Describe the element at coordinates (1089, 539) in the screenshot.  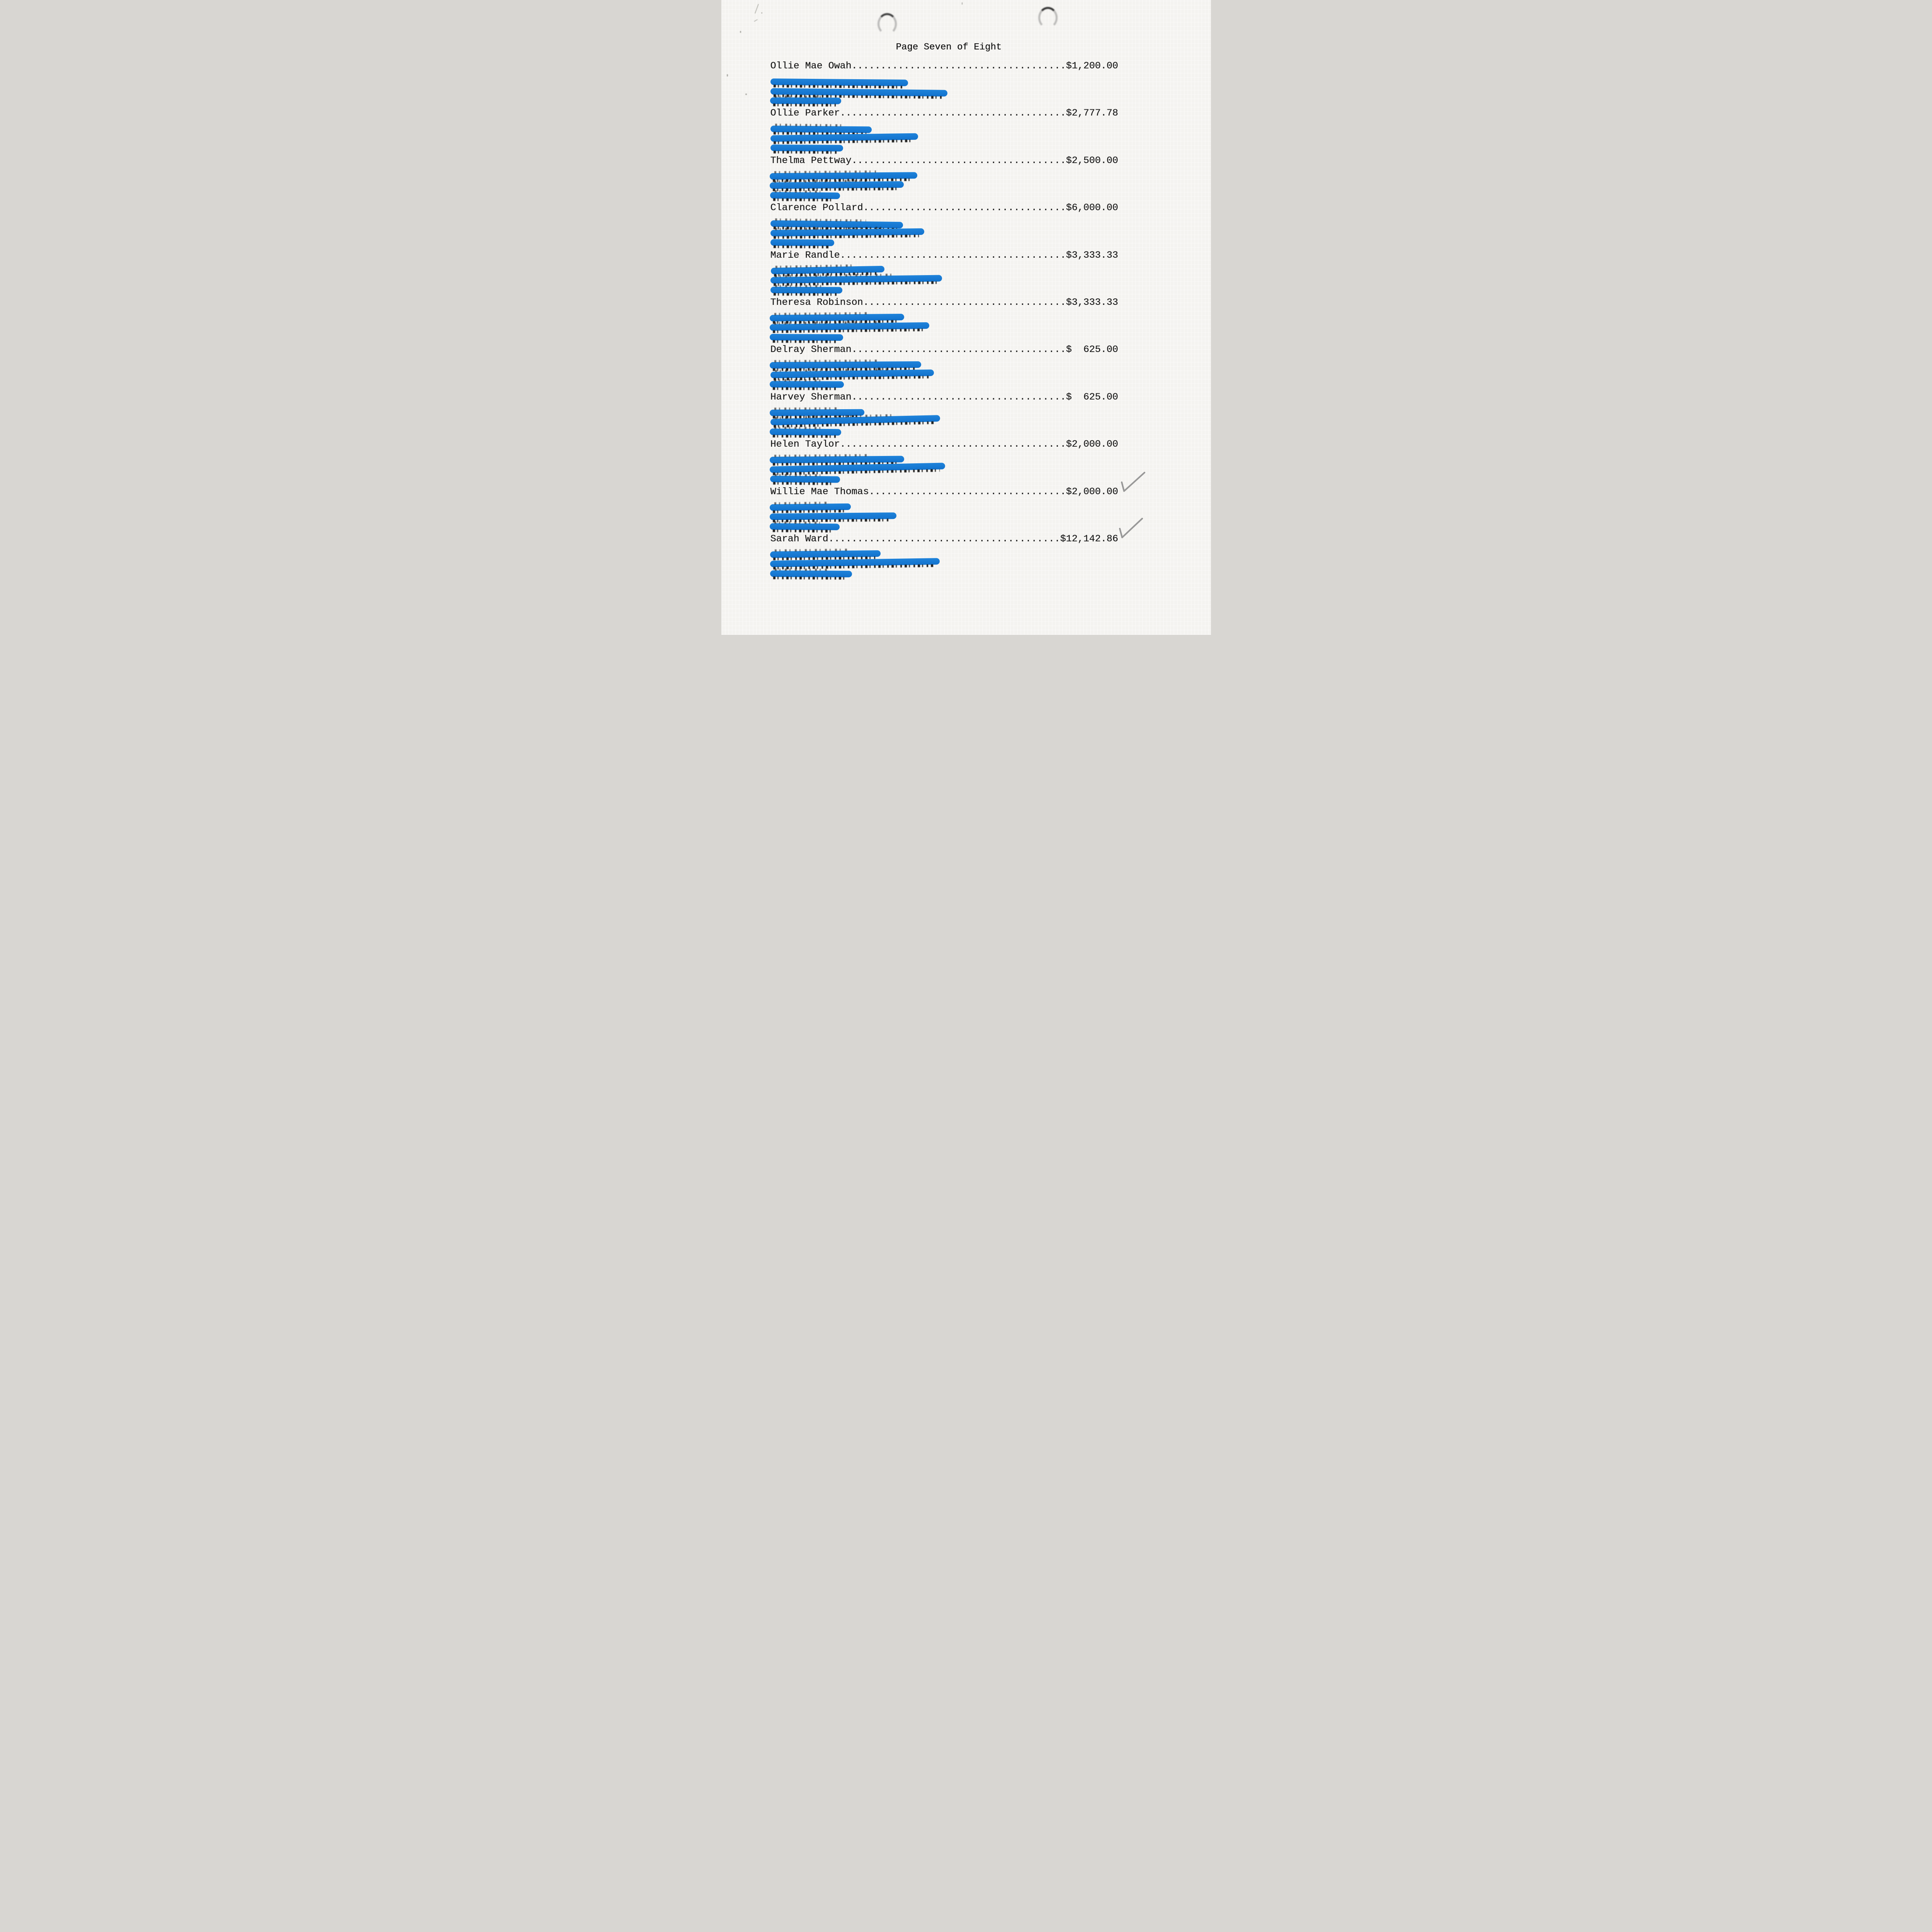
I see `payee-amount: $12,142.86` at that location.